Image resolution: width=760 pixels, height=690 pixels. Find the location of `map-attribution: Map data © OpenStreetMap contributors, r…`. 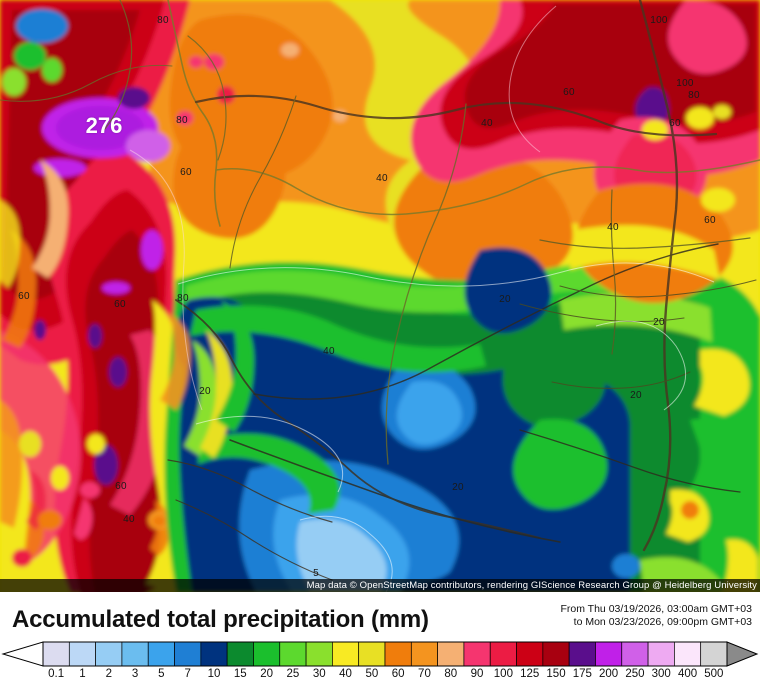

map-attribution: Map data © OpenStreetMap contributors, r… is located at coordinates (380, 585).